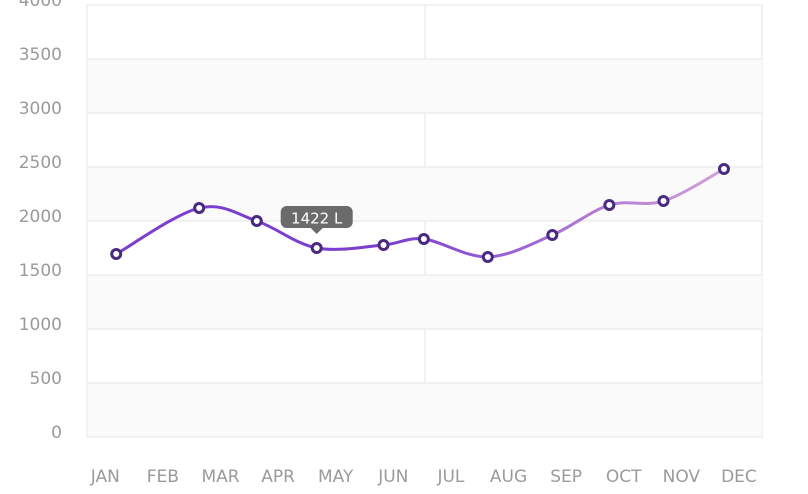 Image resolution: width=808 pixels, height=494 pixels. What do you see at coordinates (40, 109) in the screenshot?
I see `y-tick-label: 3000` at bounding box center [40, 109].